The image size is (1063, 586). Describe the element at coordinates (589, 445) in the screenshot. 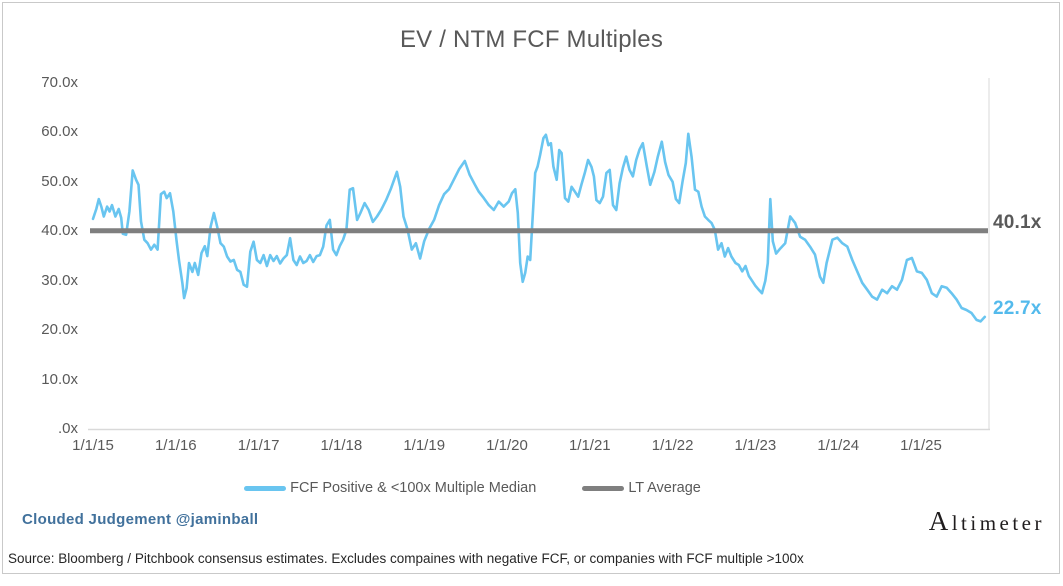

I see `x-tick-label: 1/1/21` at that location.